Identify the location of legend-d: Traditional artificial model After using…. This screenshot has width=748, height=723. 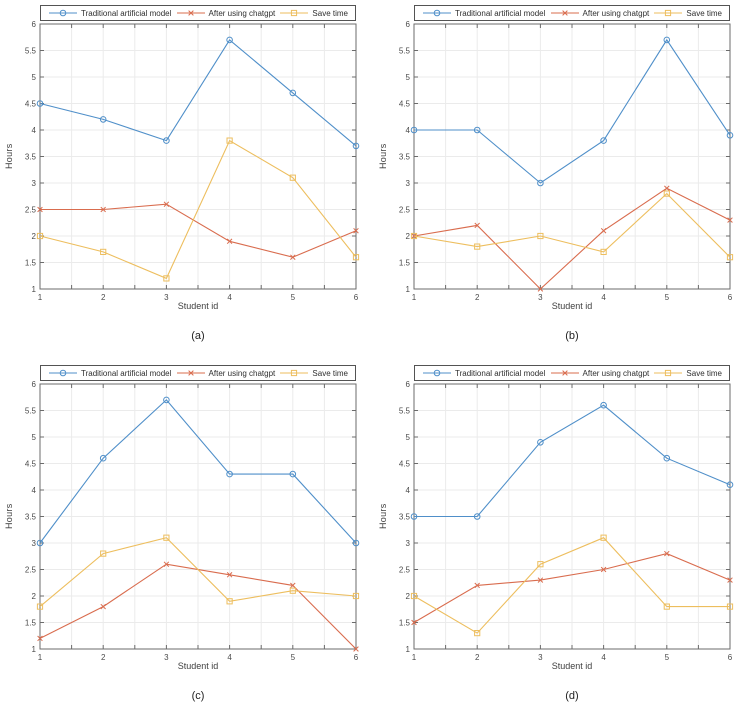
(572, 373).